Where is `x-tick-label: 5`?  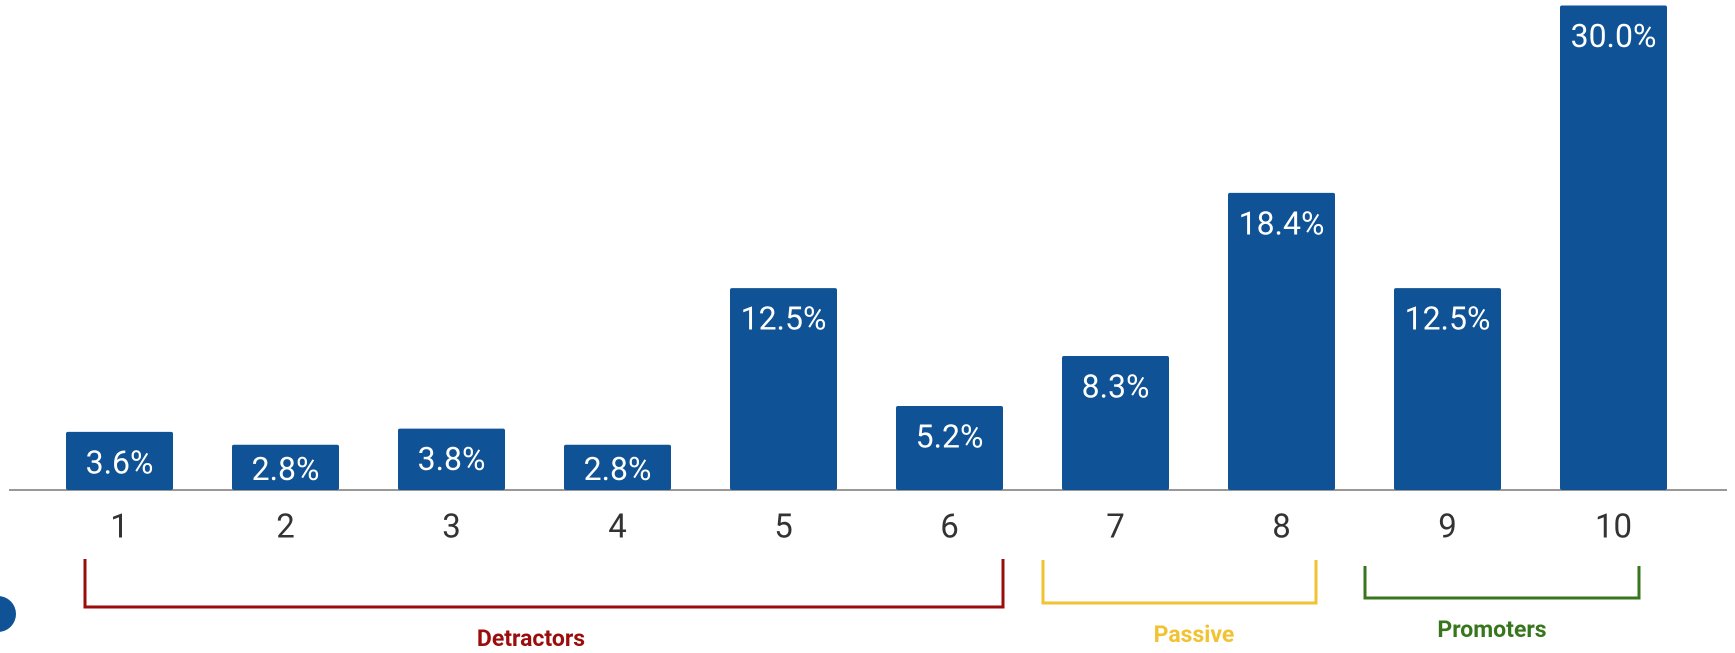 x-tick-label: 5 is located at coordinates (783, 527).